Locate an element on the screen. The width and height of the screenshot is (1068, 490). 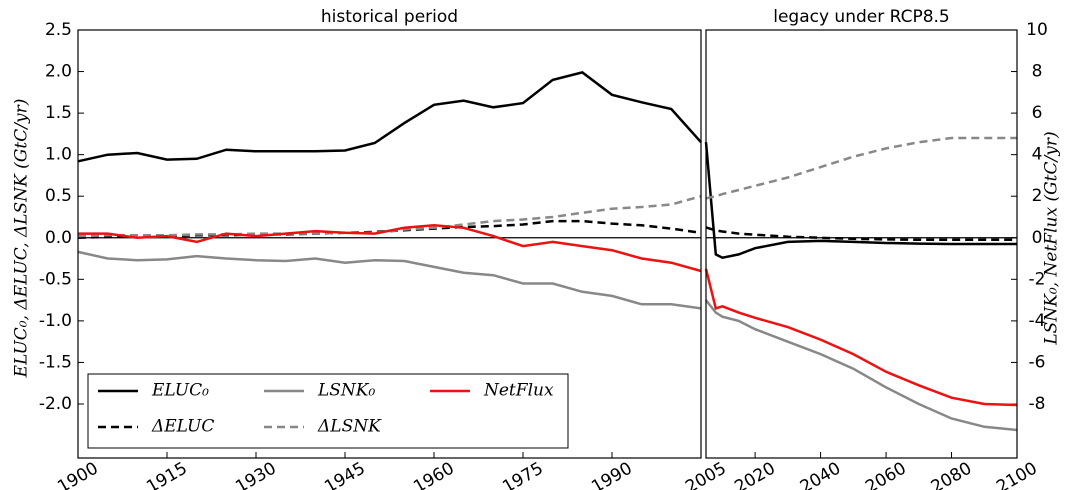
y-tick-label: 1.5 is located at coordinates (58, 113).